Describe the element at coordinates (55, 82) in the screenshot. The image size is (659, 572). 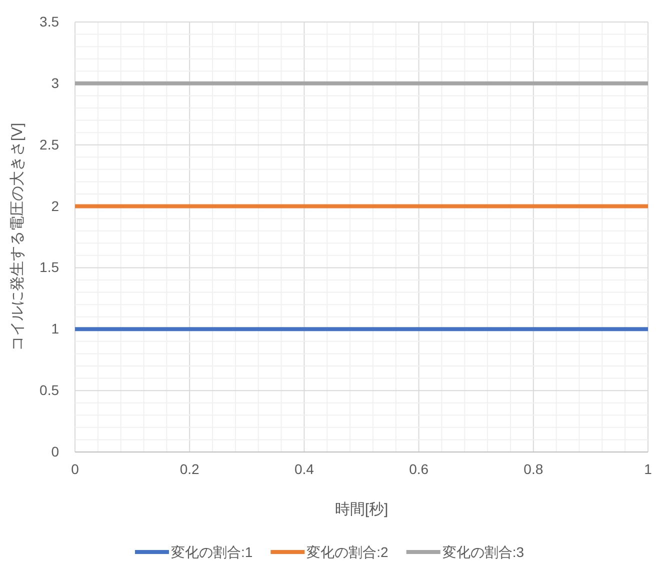
I see `y-tick-label: 3` at that location.